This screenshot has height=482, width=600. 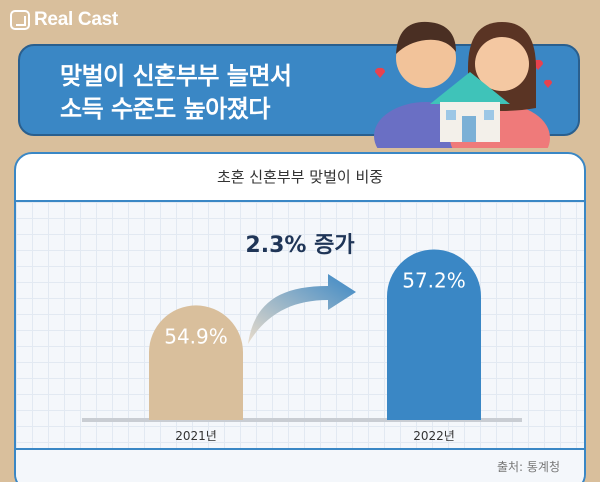 I want to click on bar-2022년, so click(x=434, y=334).